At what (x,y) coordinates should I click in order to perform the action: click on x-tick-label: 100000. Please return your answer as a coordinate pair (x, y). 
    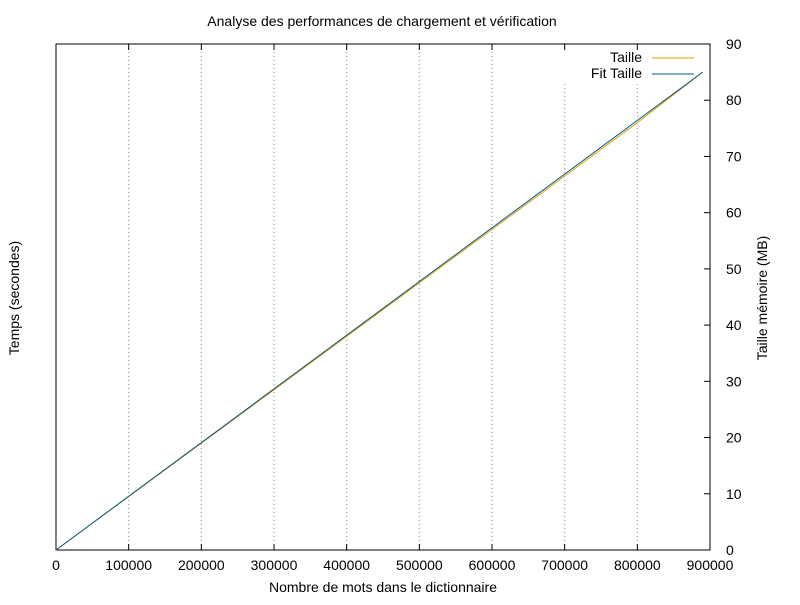
    Looking at the image, I should click on (128, 565).